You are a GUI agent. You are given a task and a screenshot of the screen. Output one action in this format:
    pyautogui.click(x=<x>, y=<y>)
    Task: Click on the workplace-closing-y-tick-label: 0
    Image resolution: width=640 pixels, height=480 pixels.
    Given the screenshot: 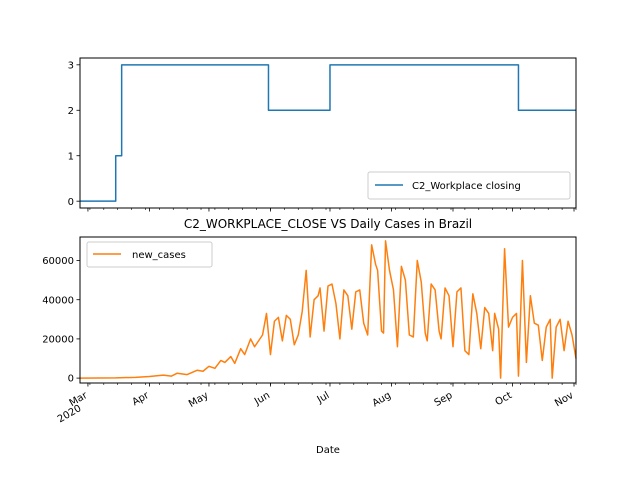 What is the action you would take?
    pyautogui.click(x=71, y=202)
    